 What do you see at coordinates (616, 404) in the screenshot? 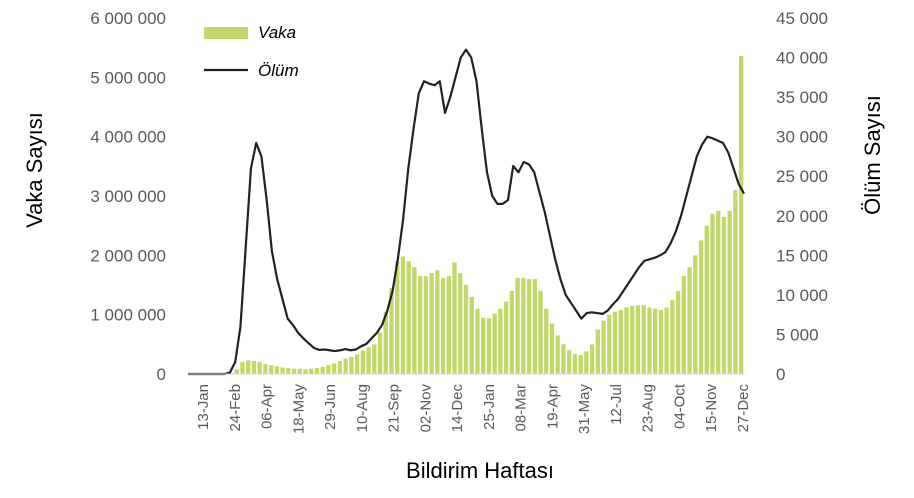
I see `x-tick-label: 12-Jul` at bounding box center [616, 404].